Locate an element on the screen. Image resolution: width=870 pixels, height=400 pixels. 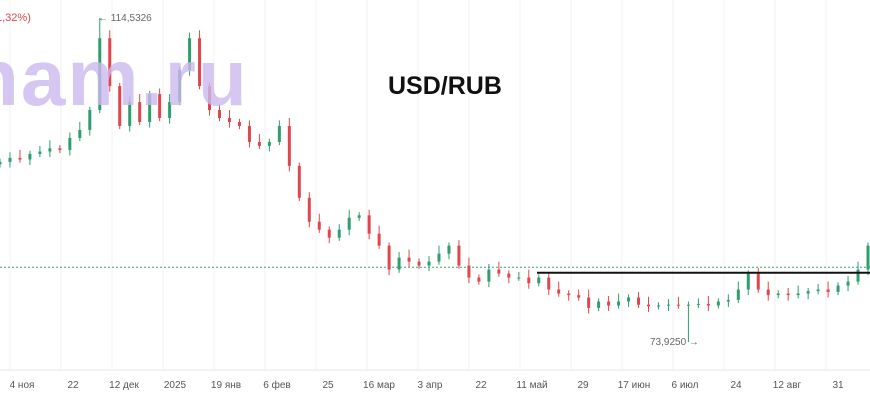
min-label: 73,9250 is located at coordinates (668, 342).